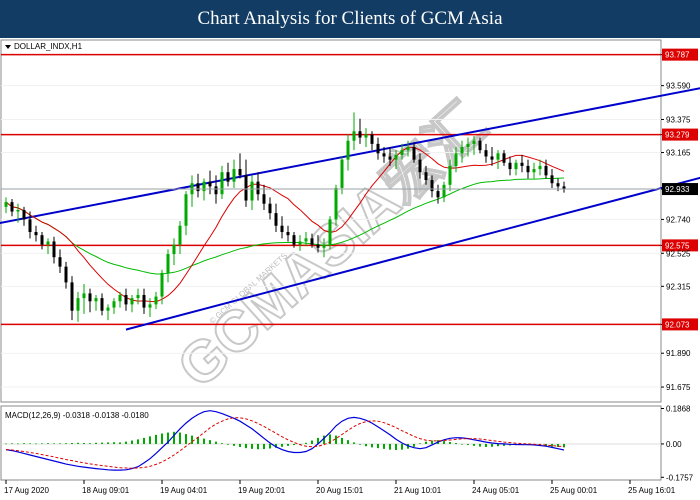  I want to click on price-tag-label: 92.073, so click(677, 324).